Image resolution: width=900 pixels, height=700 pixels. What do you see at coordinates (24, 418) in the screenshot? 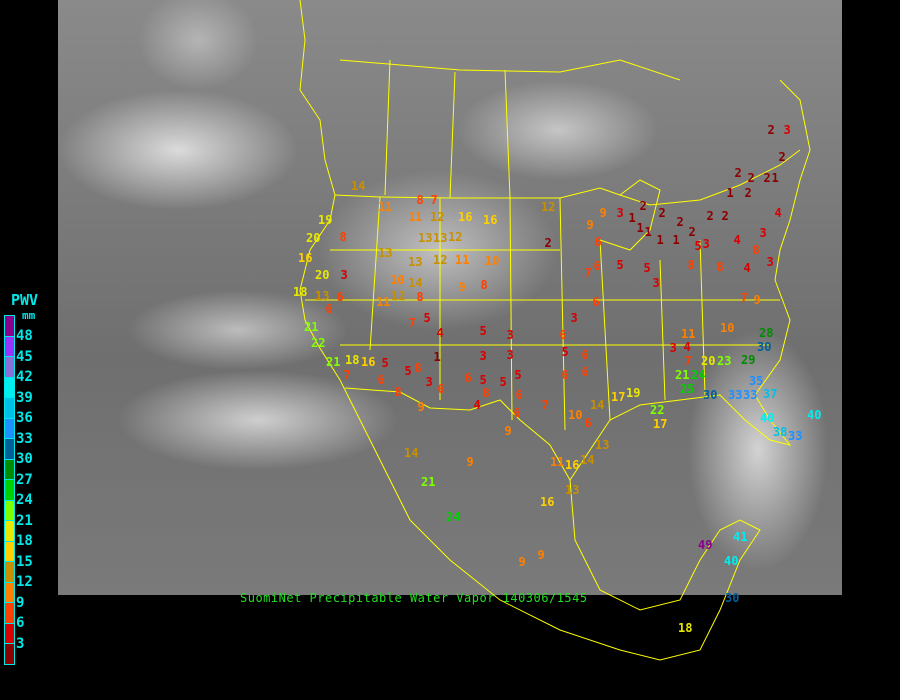
I see `legend-label: 36` at bounding box center [24, 418].